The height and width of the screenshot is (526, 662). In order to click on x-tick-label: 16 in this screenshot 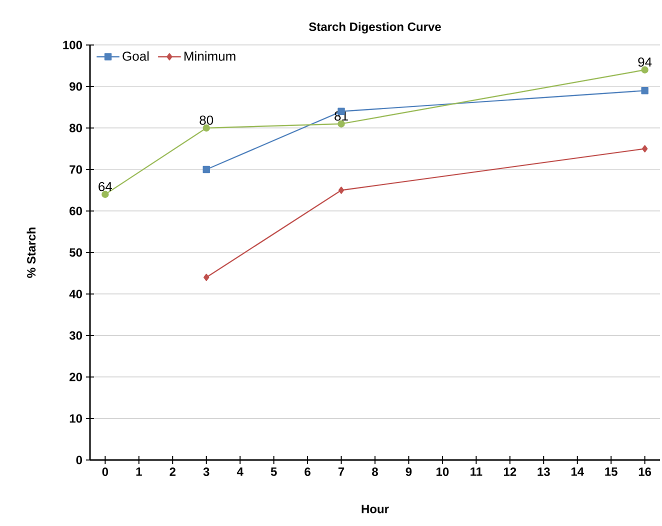, I will do `click(645, 472)`.